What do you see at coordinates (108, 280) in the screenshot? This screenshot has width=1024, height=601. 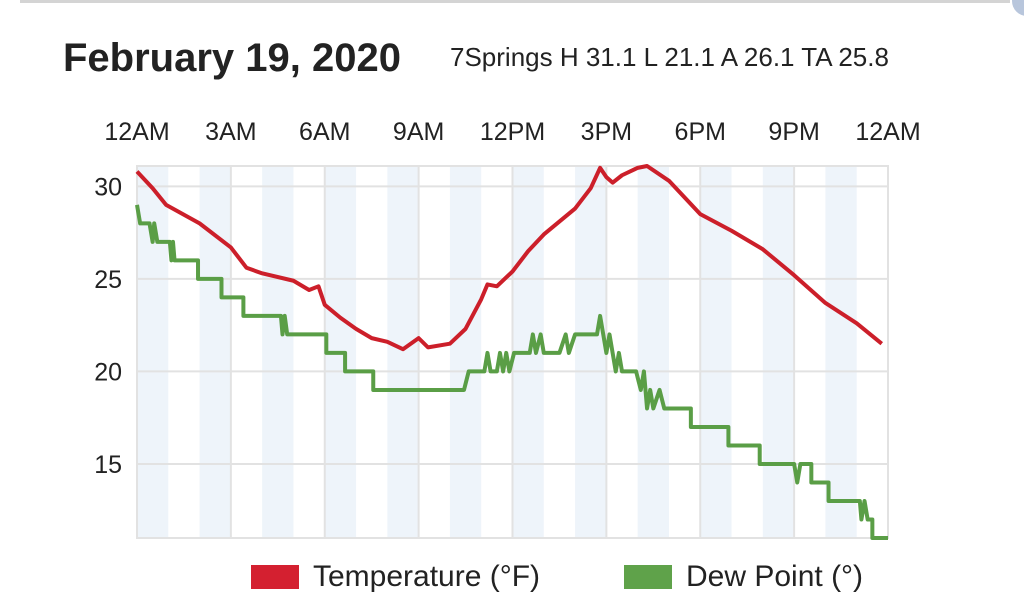 I see `y-tick-label: 25` at bounding box center [108, 280].